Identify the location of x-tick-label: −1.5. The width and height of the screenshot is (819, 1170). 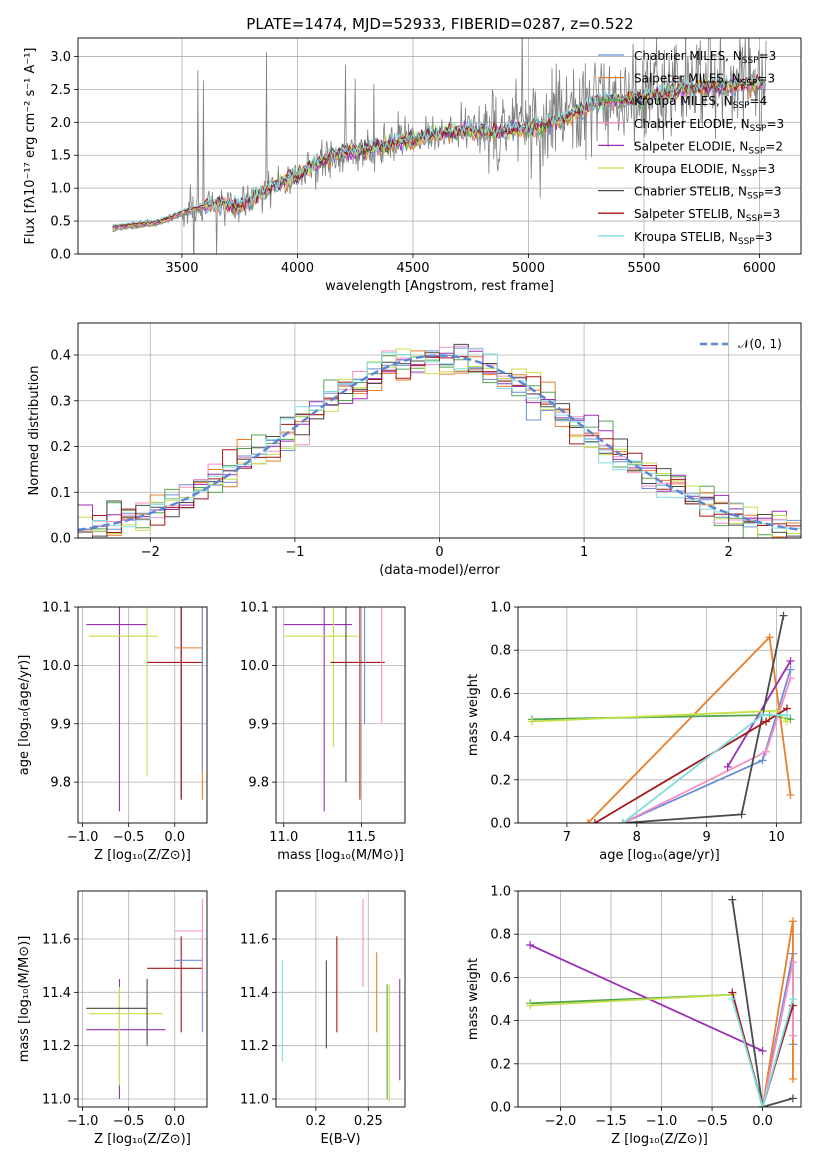
(611, 1121).